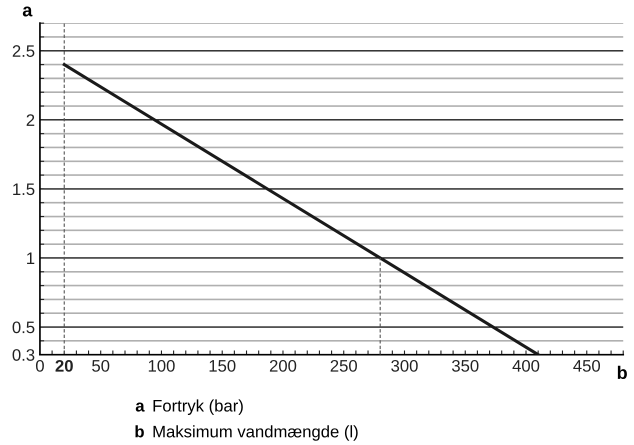 This screenshot has width=634, height=445. Describe the element at coordinates (586, 366) in the screenshot. I see `x-tick-label: 450` at that location.